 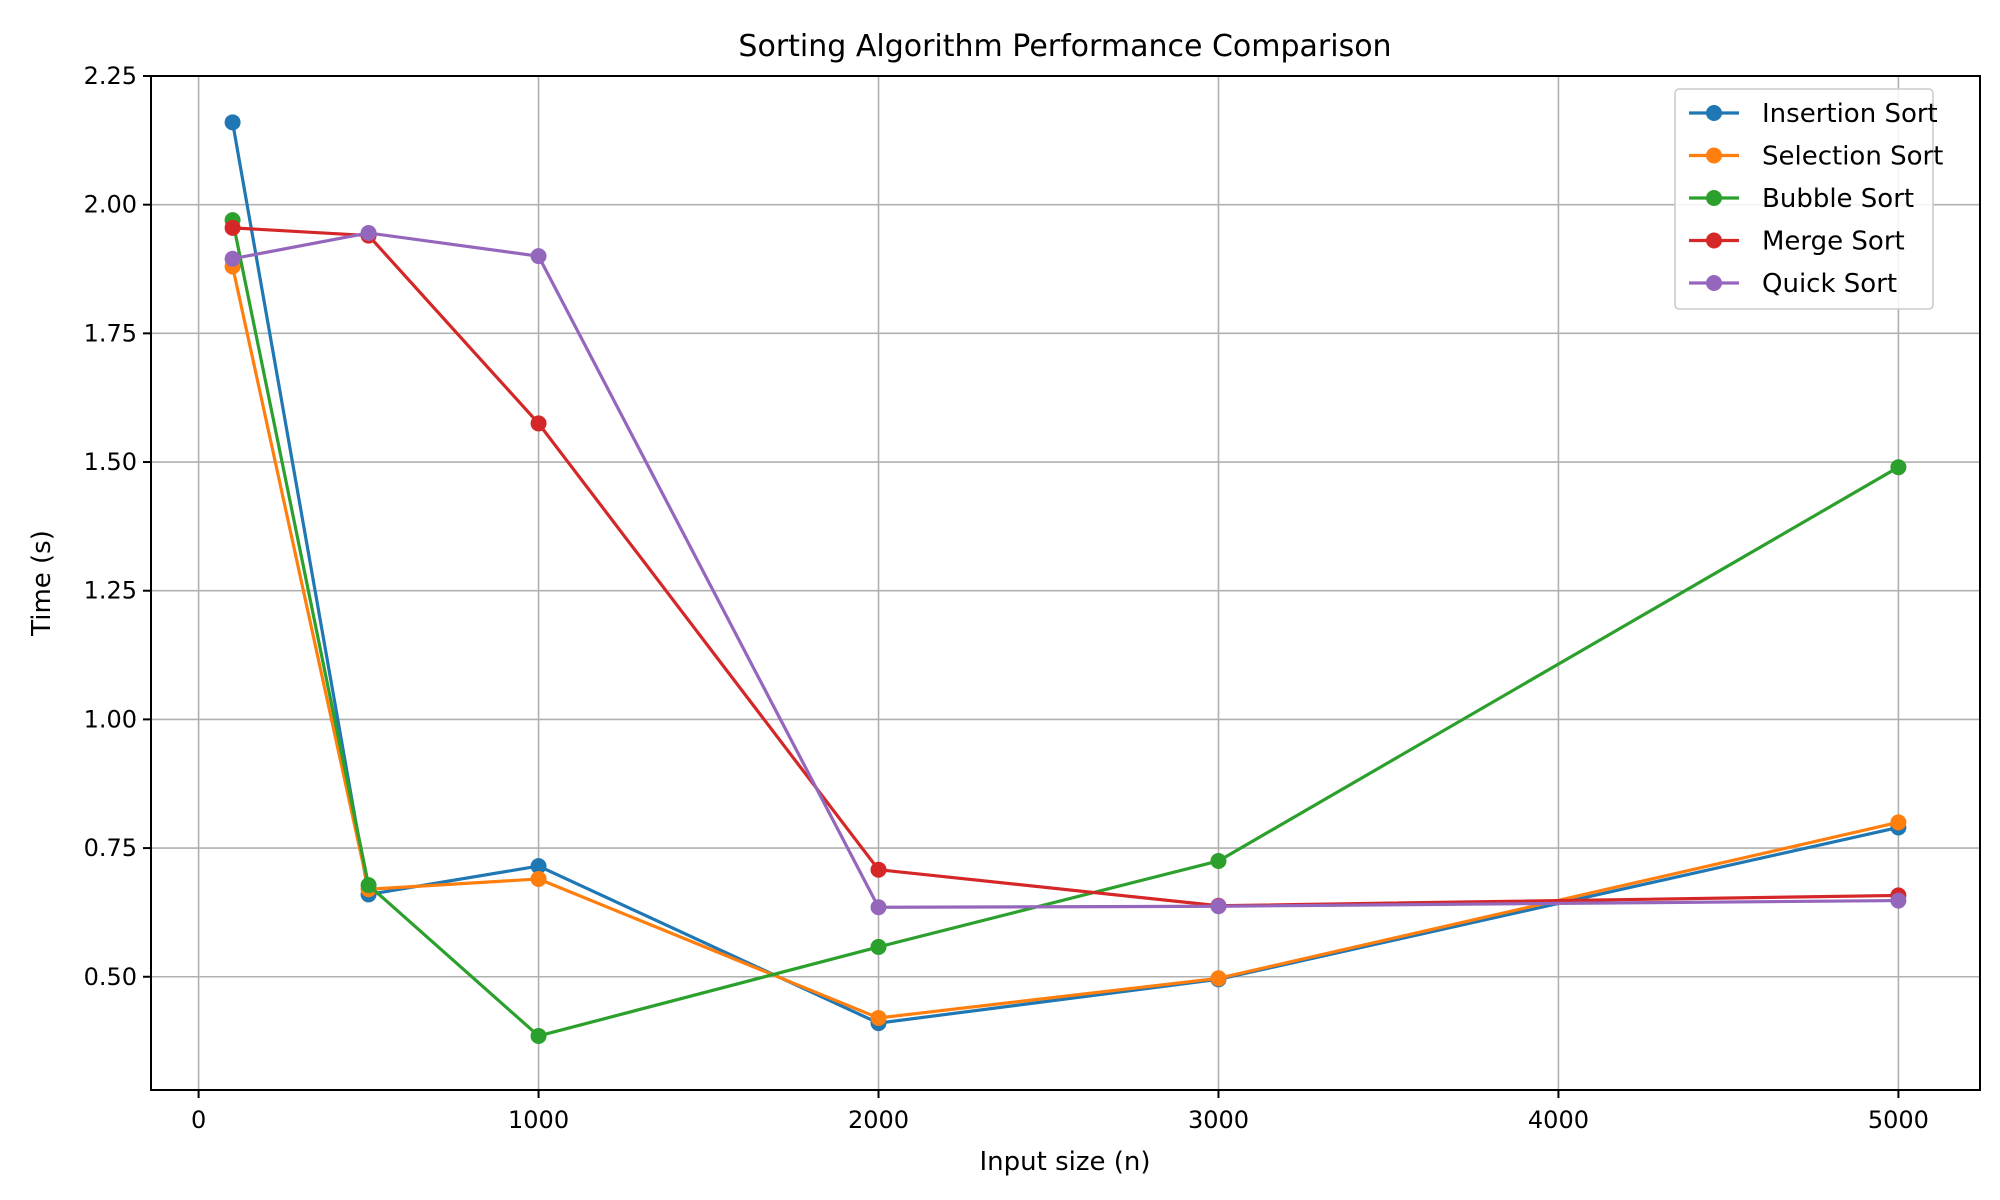 What do you see at coordinates (1852, 157) in the screenshot?
I see `legend-label: Selection Sort` at bounding box center [1852, 157].